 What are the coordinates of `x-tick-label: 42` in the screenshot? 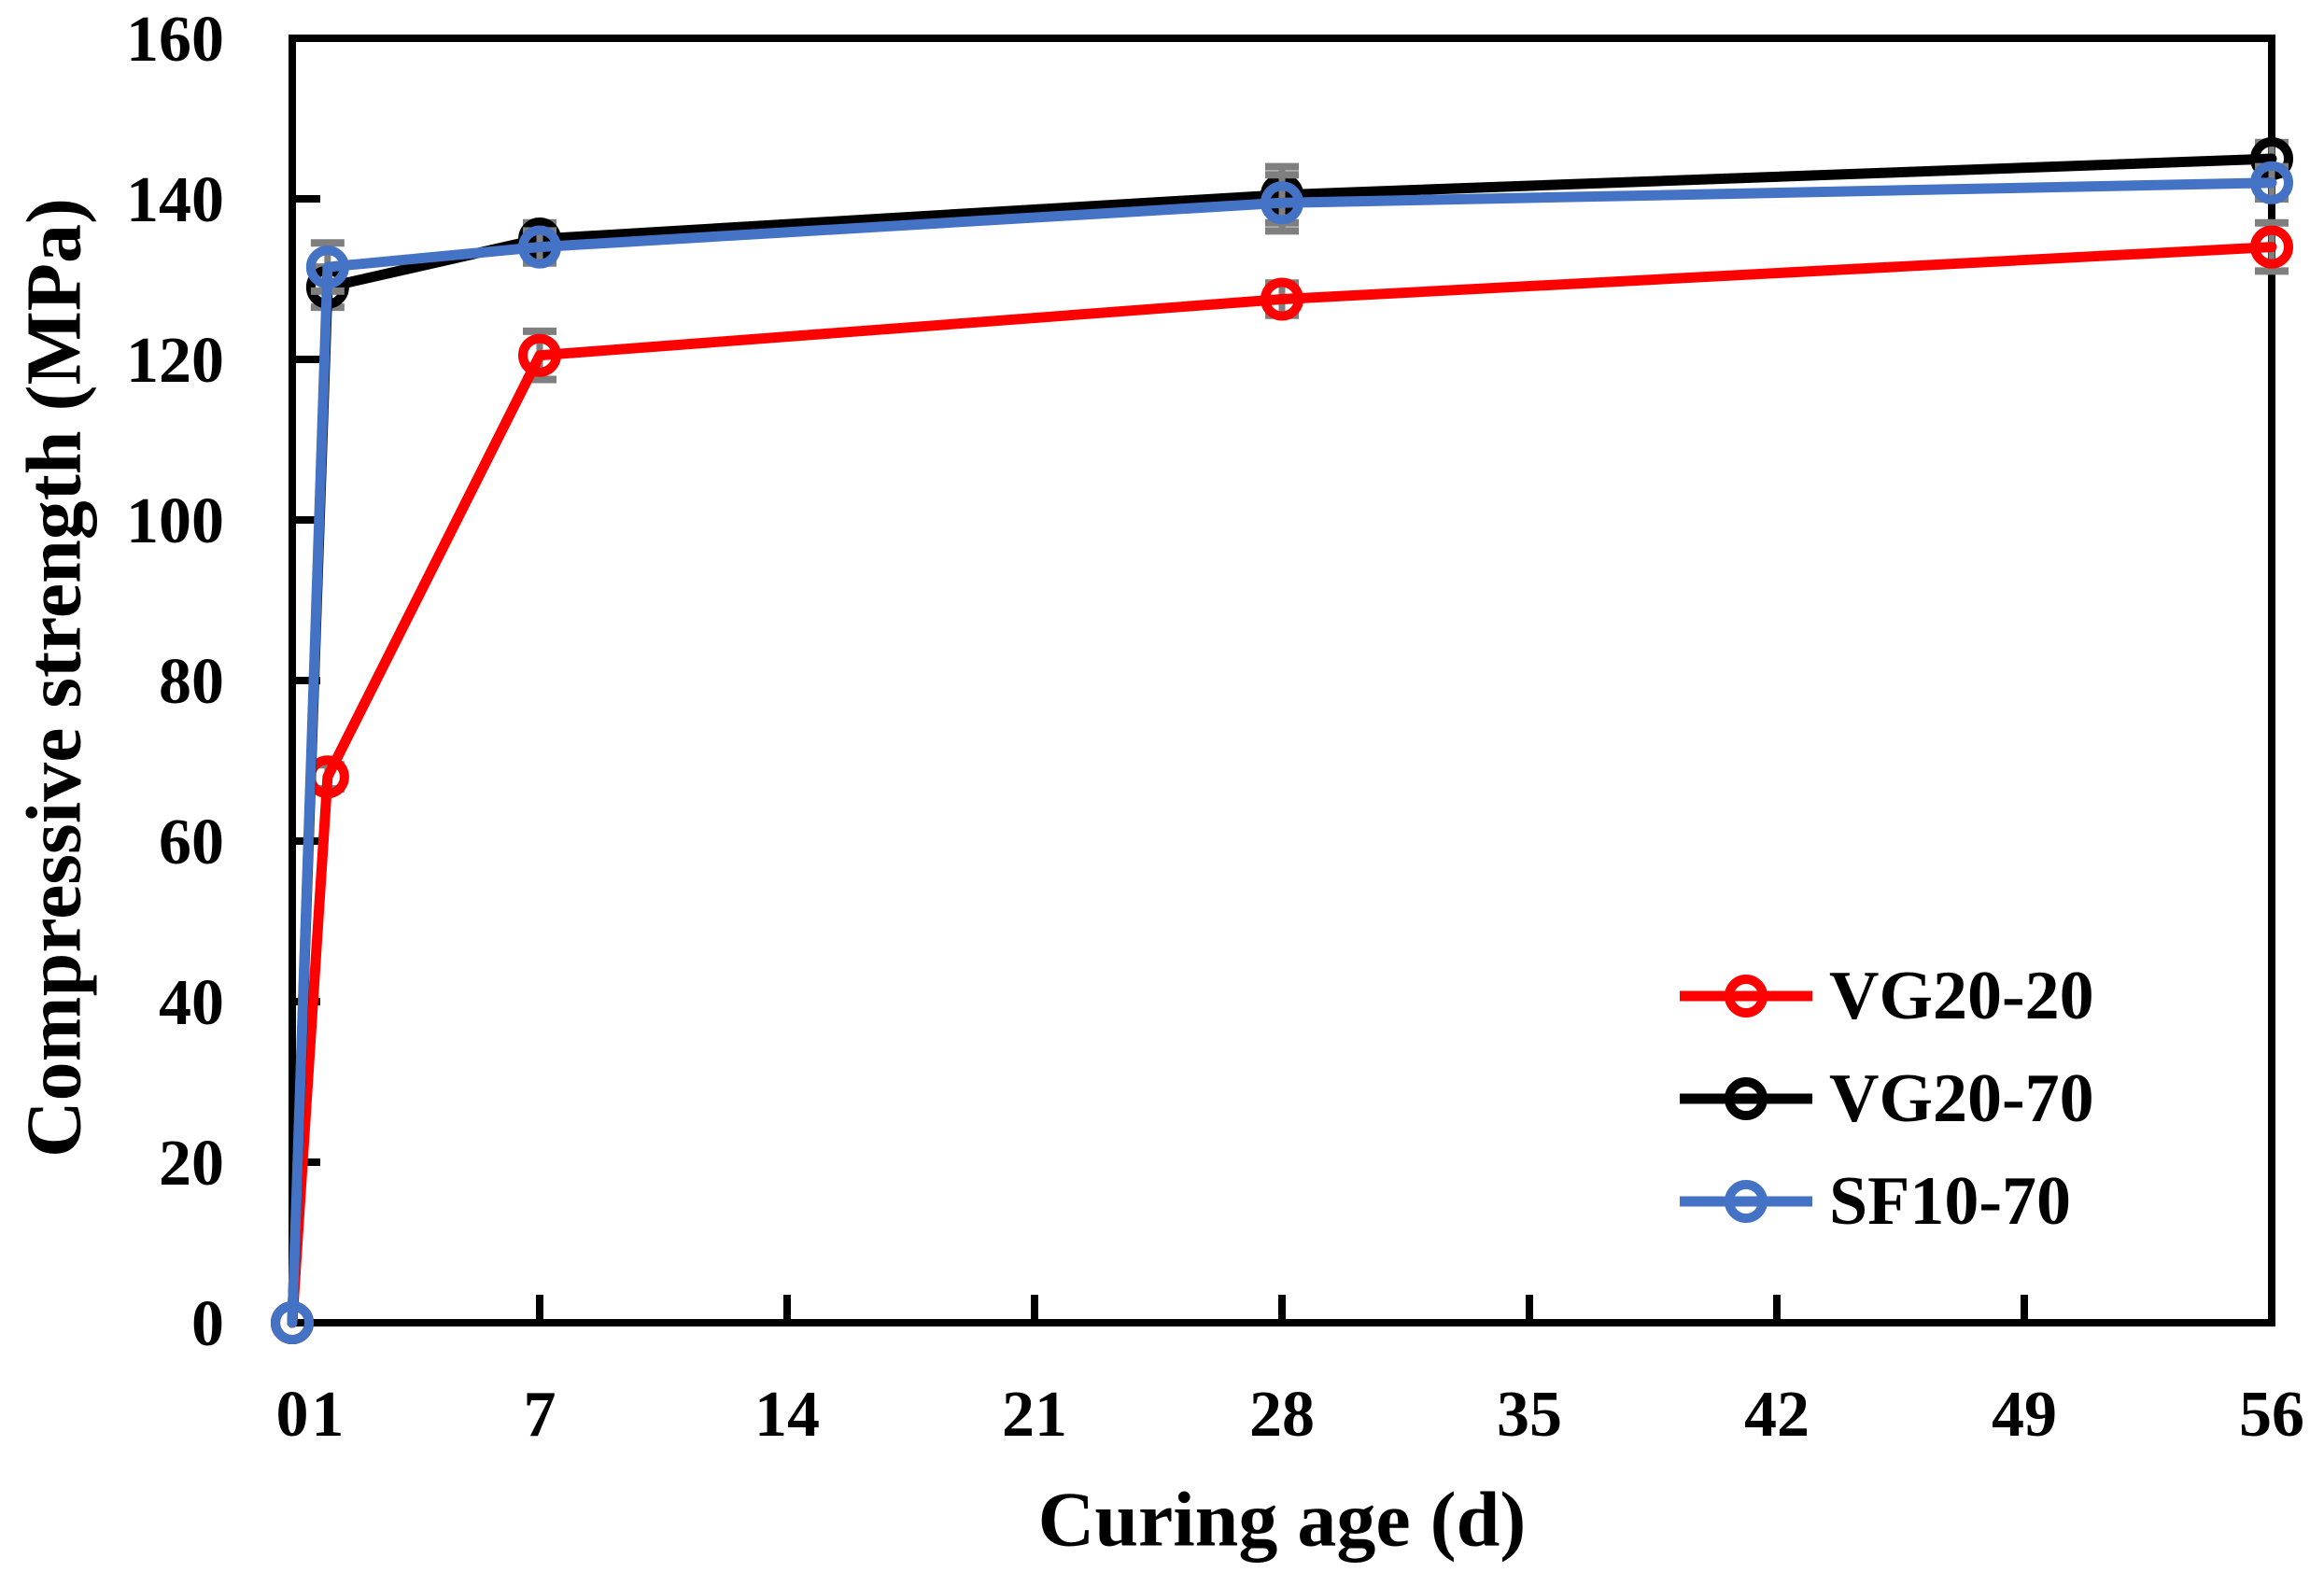 It's located at (1777, 1415).